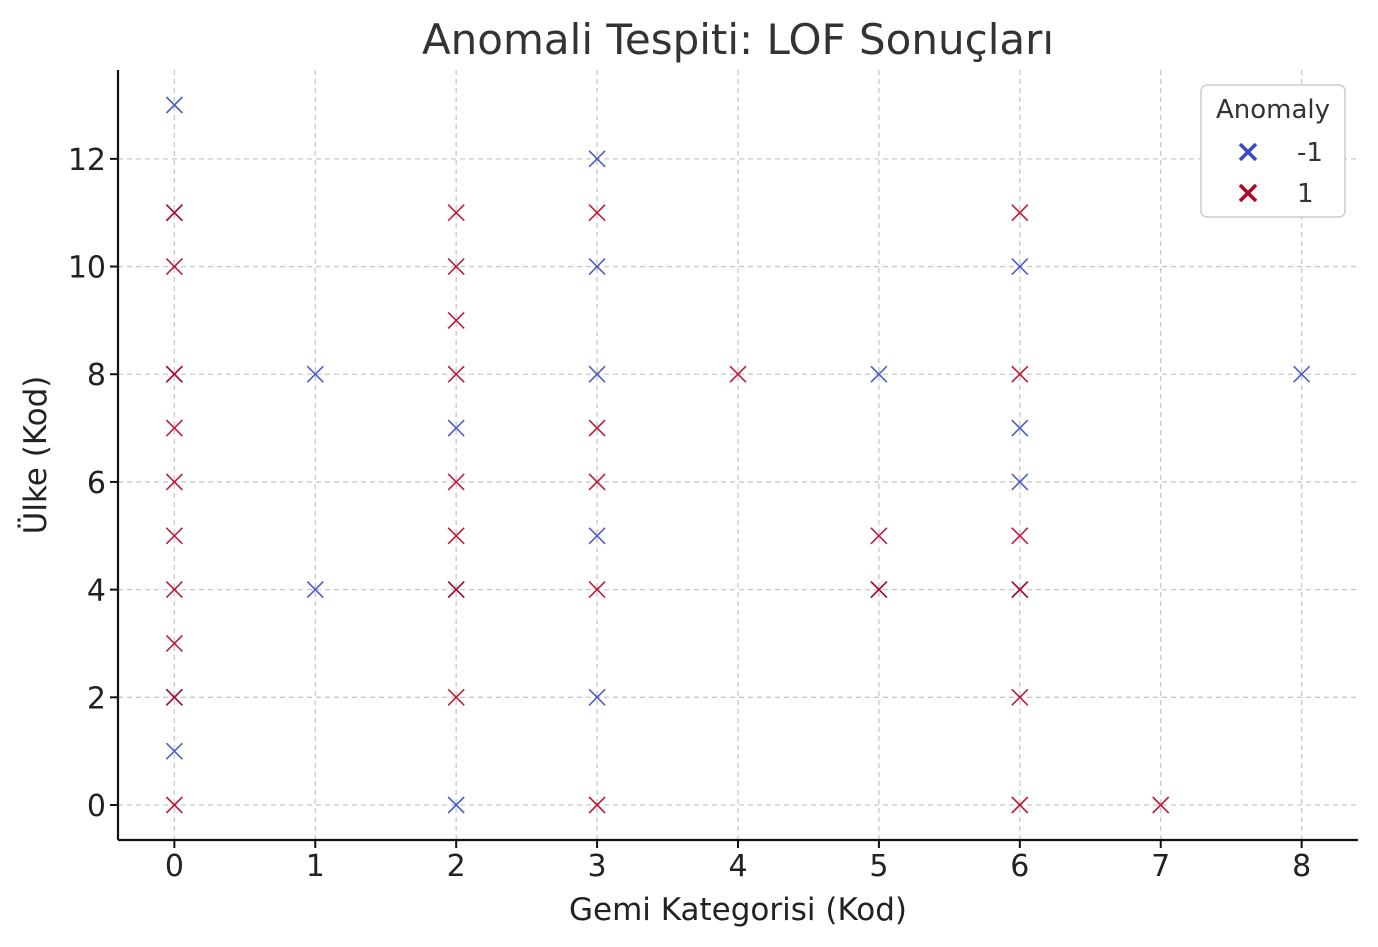  What do you see at coordinates (1273, 110) in the screenshot?
I see `legend-title: Anomaly` at bounding box center [1273, 110].